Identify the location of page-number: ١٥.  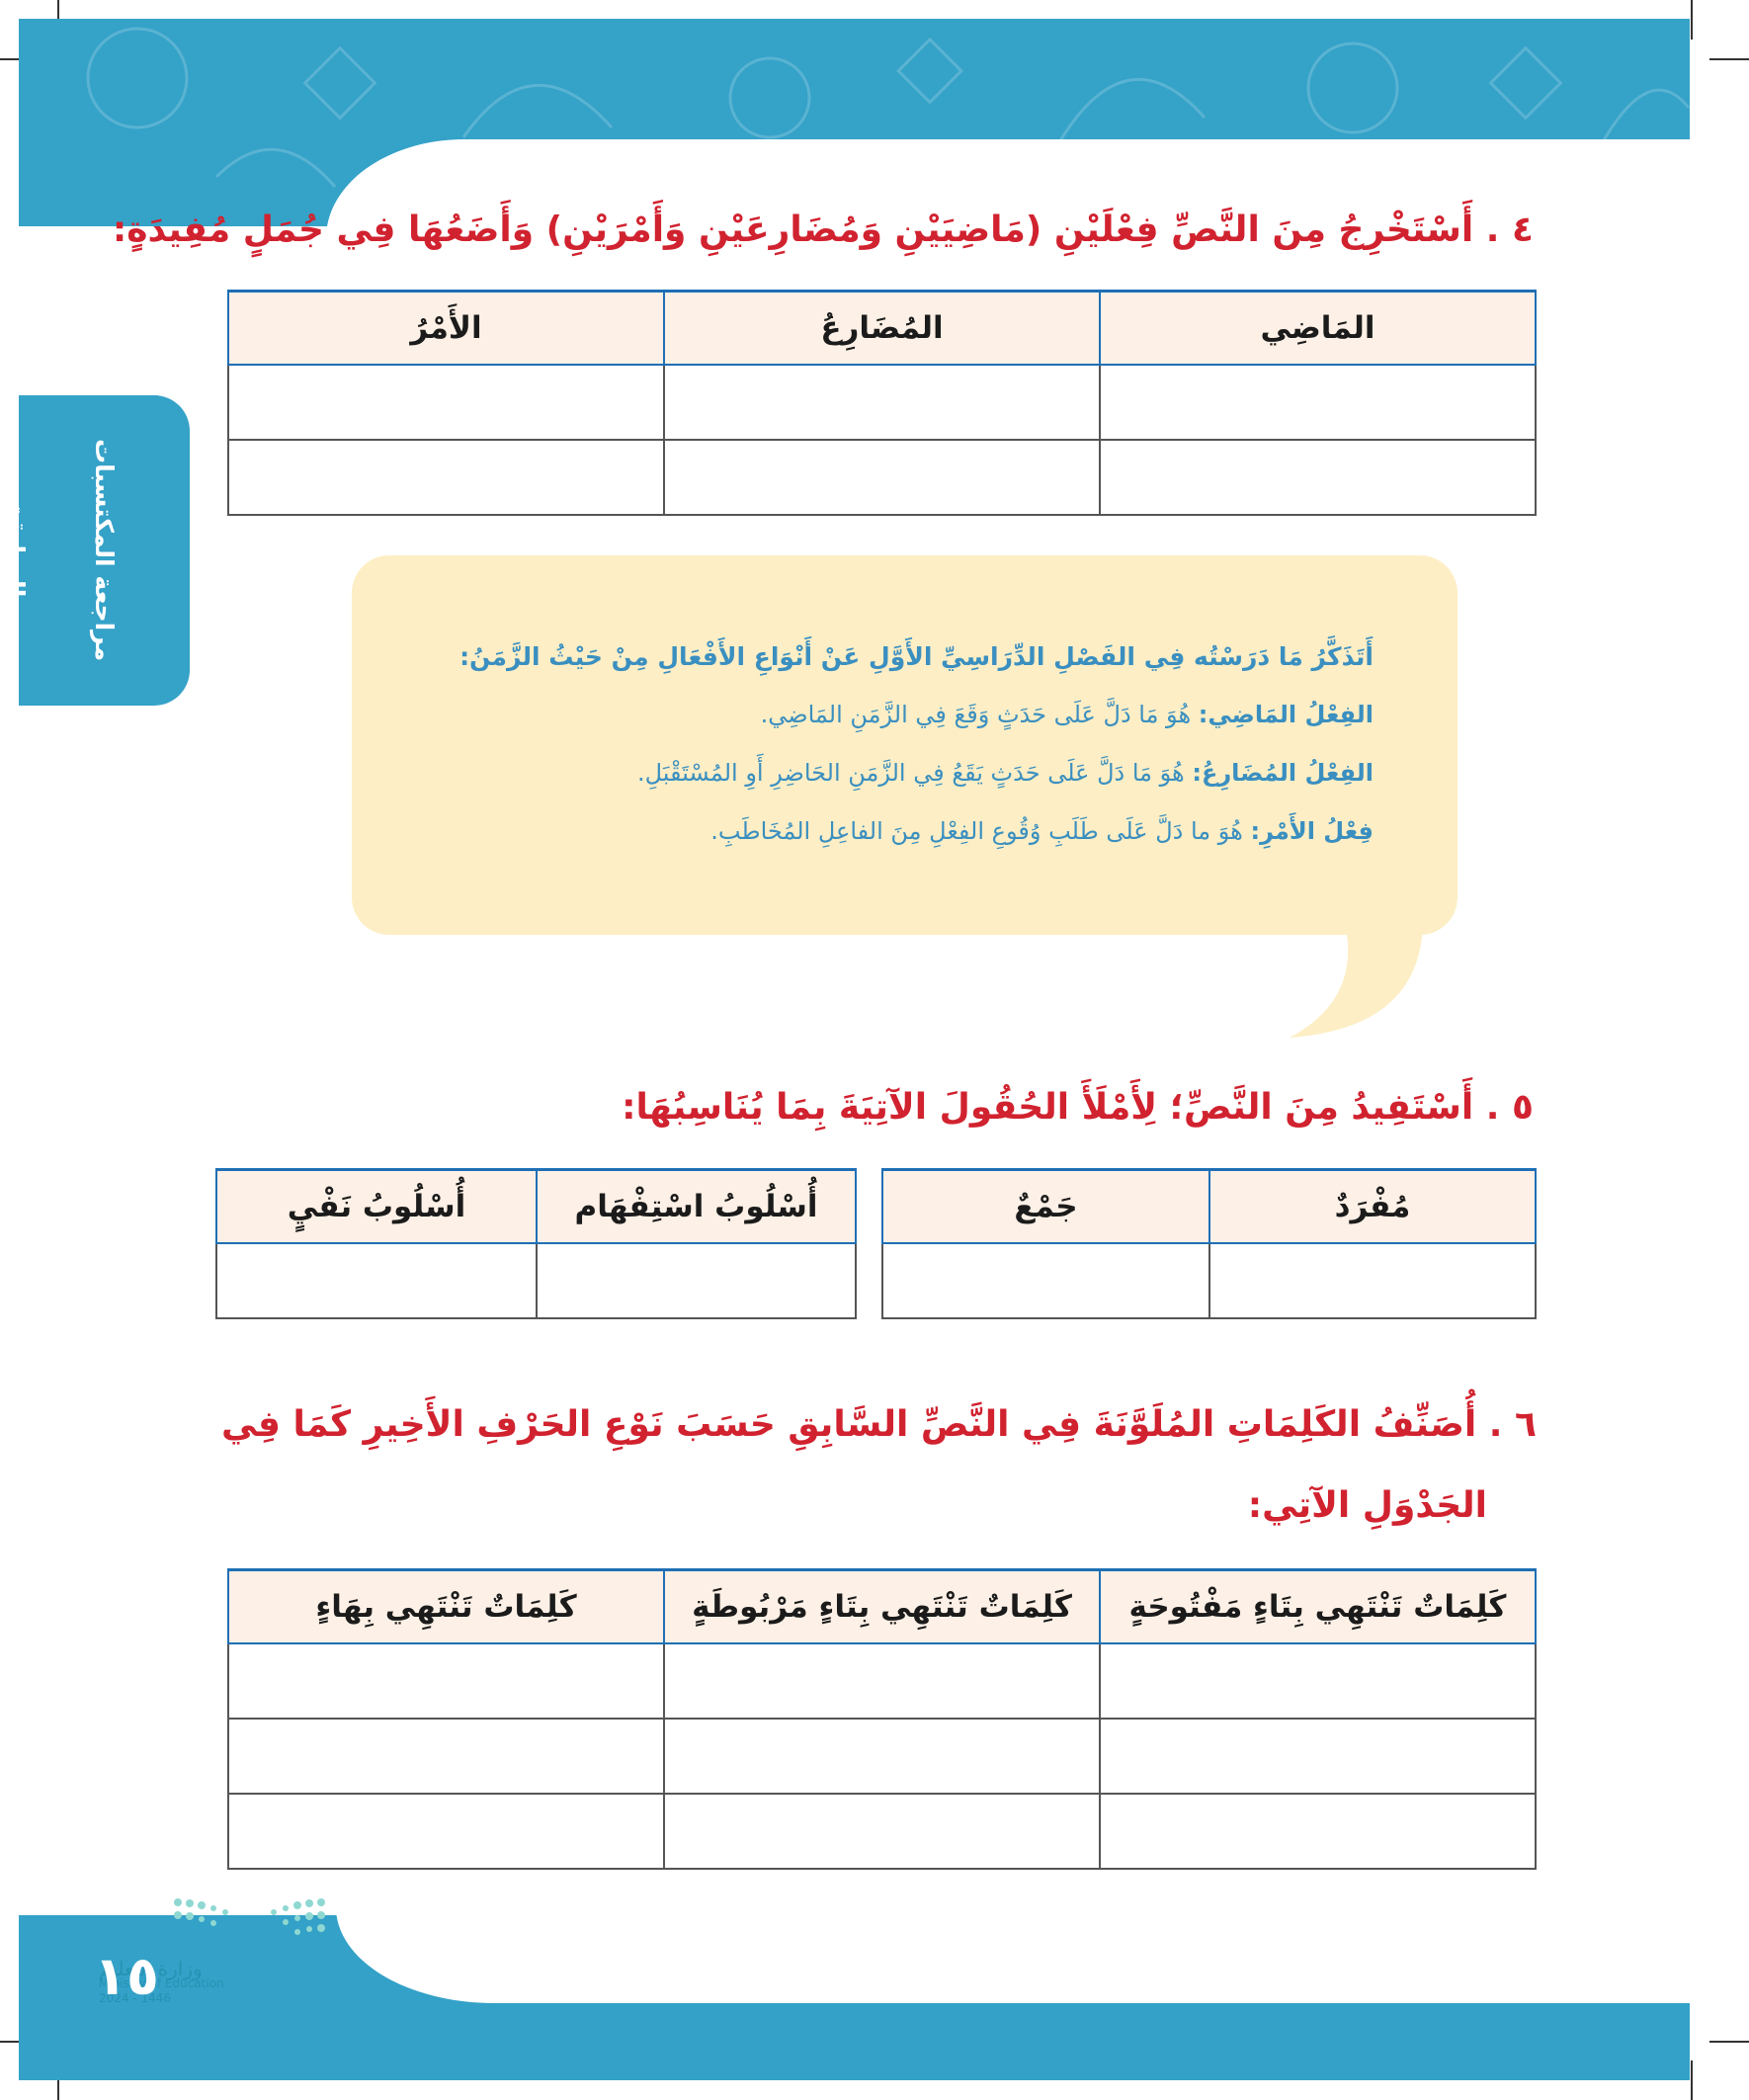
(126, 1976).